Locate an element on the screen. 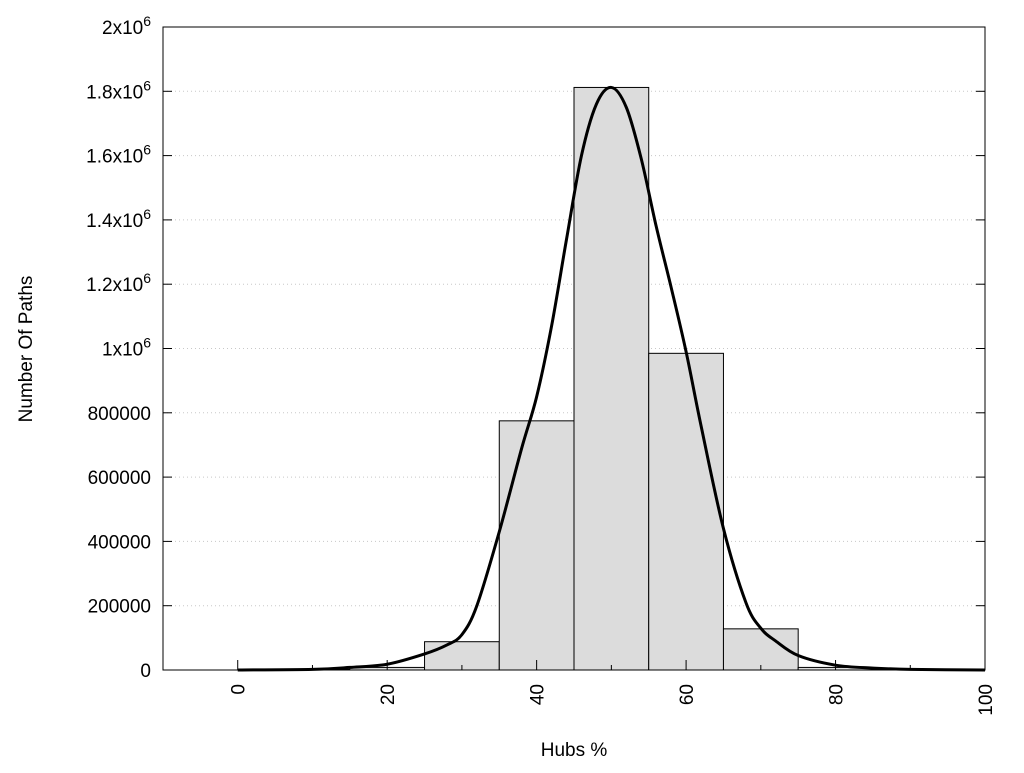 The image size is (1024, 773). x-tick-label: 20 is located at coordinates (388, 694).